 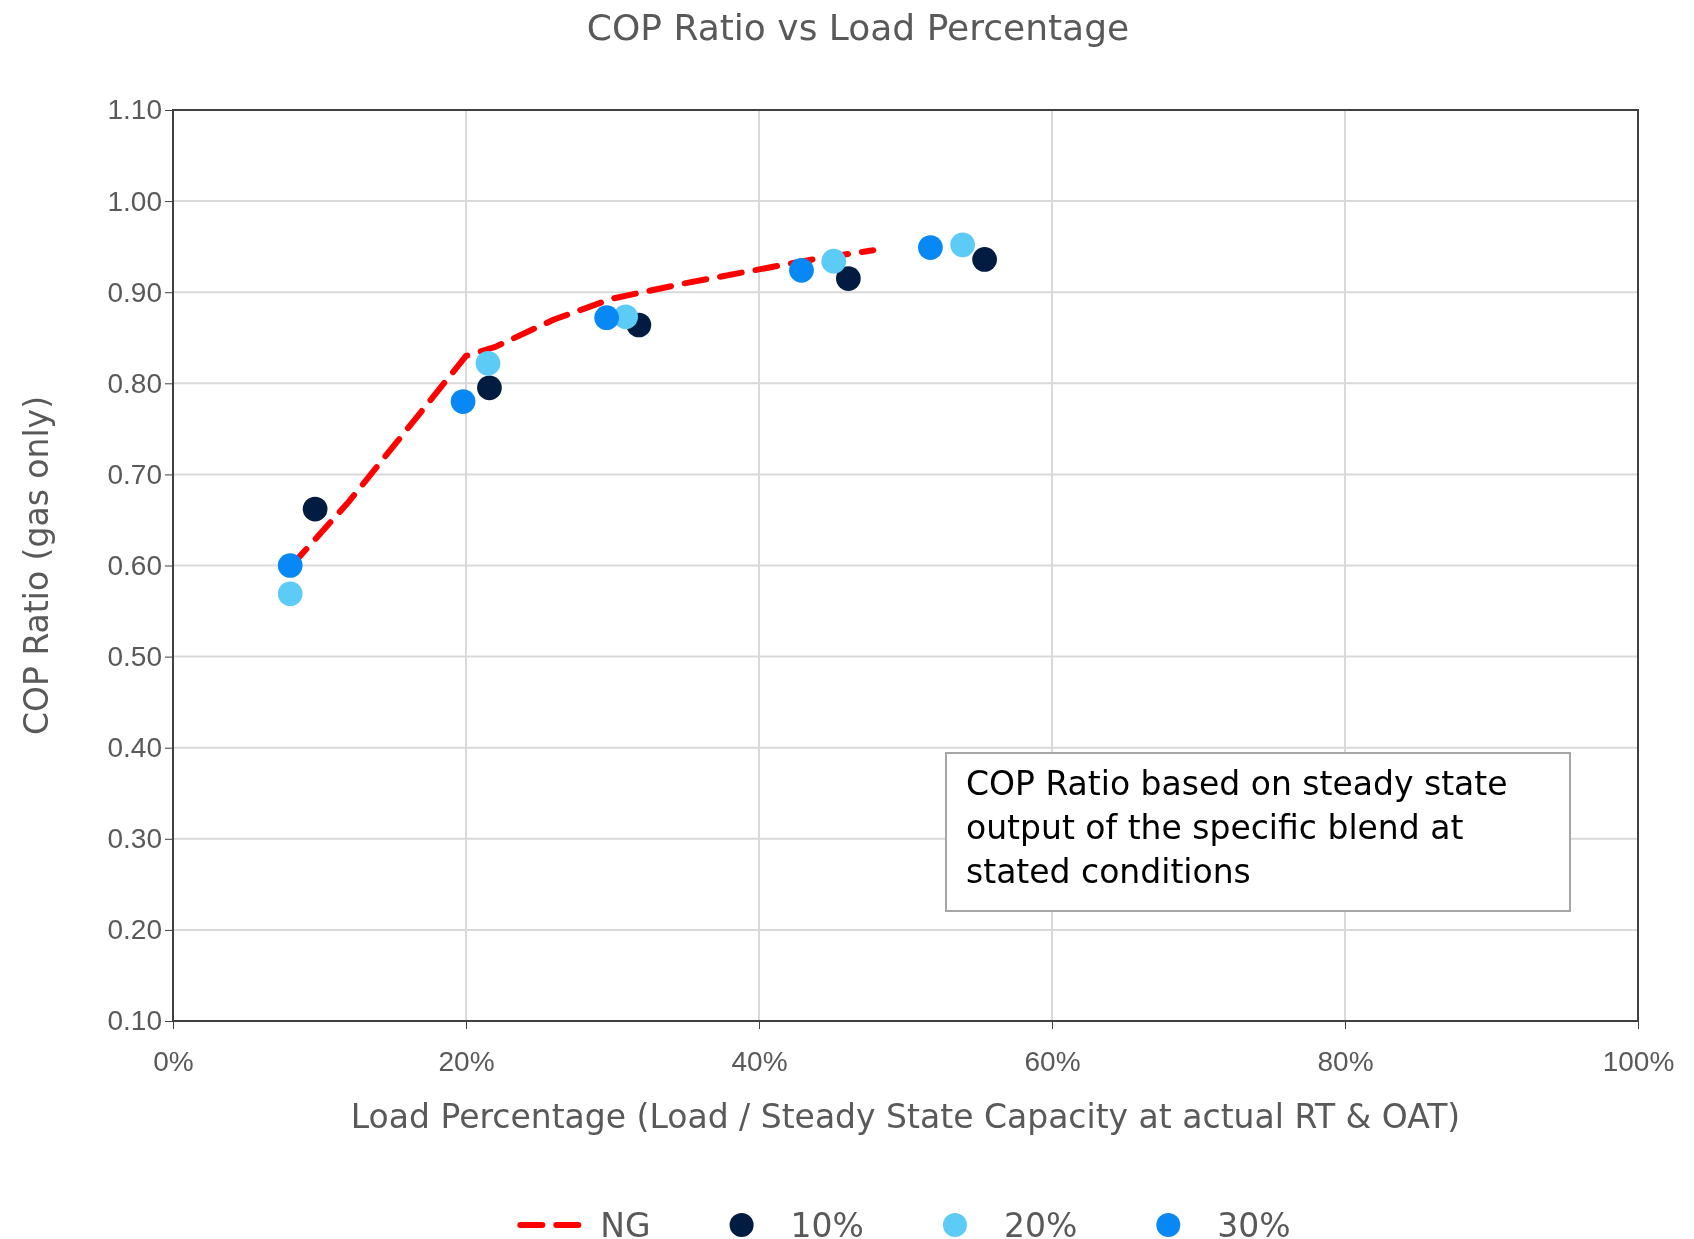 What do you see at coordinates (1638, 1062) in the screenshot?
I see `x-tick-label: 100%` at bounding box center [1638, 1062].